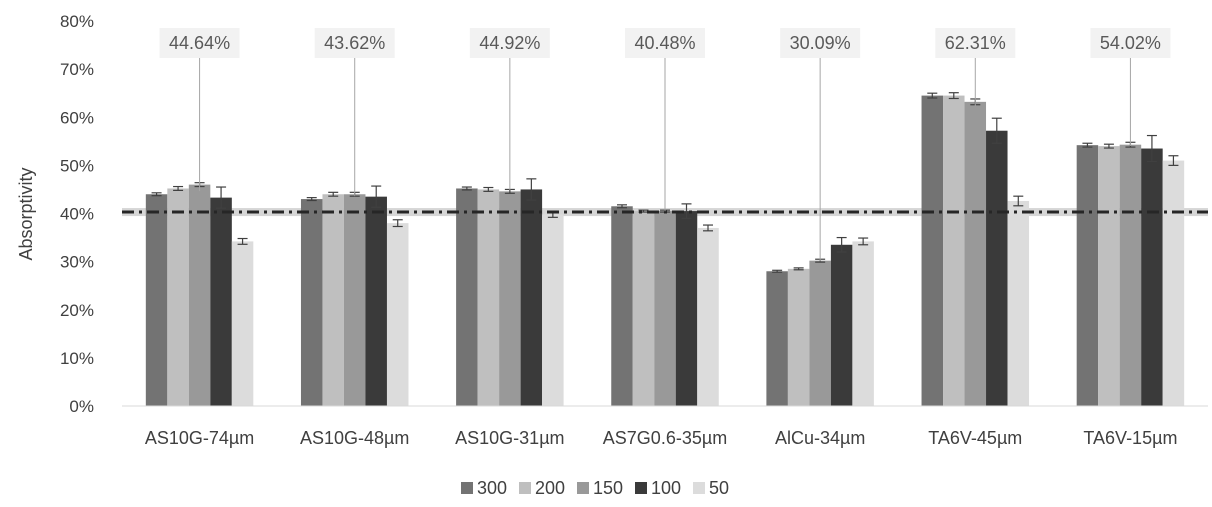  I want to click on callout-label: 62.31%, so click(975, 43).